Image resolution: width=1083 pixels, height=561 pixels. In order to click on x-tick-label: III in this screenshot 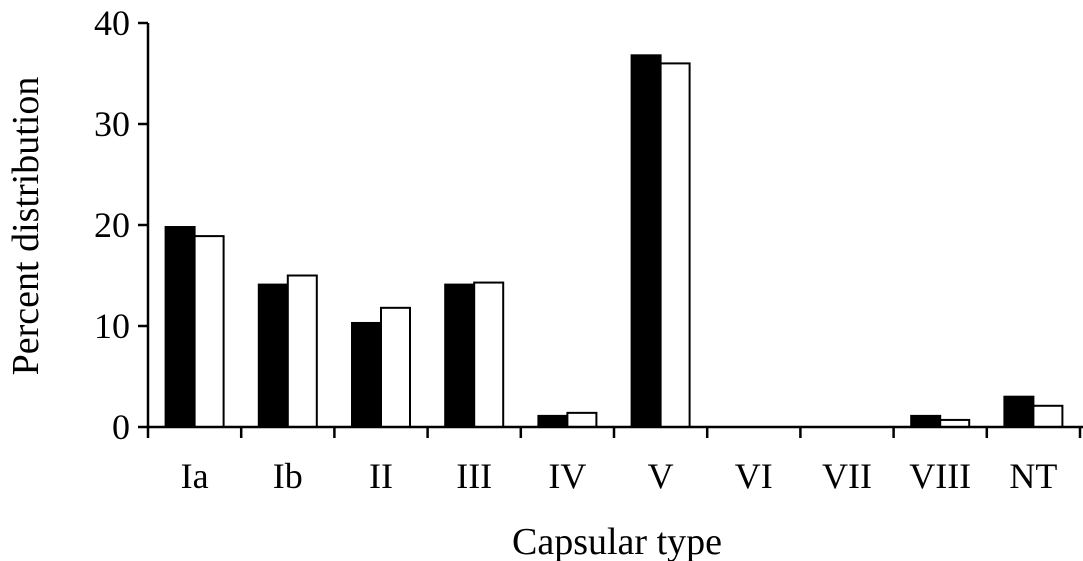, I will do `click(474, 476)`.